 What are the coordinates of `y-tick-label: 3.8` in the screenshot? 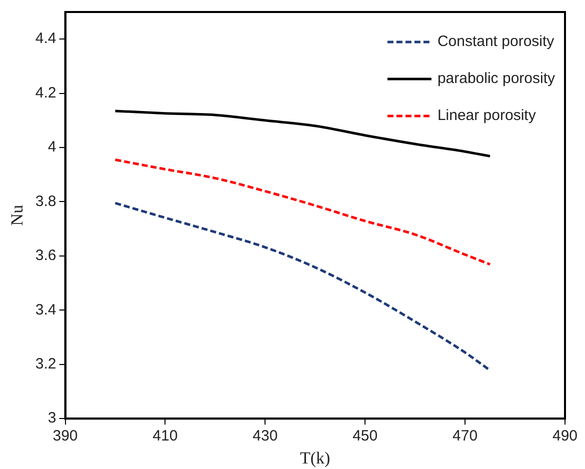 It's located at (45, 201).